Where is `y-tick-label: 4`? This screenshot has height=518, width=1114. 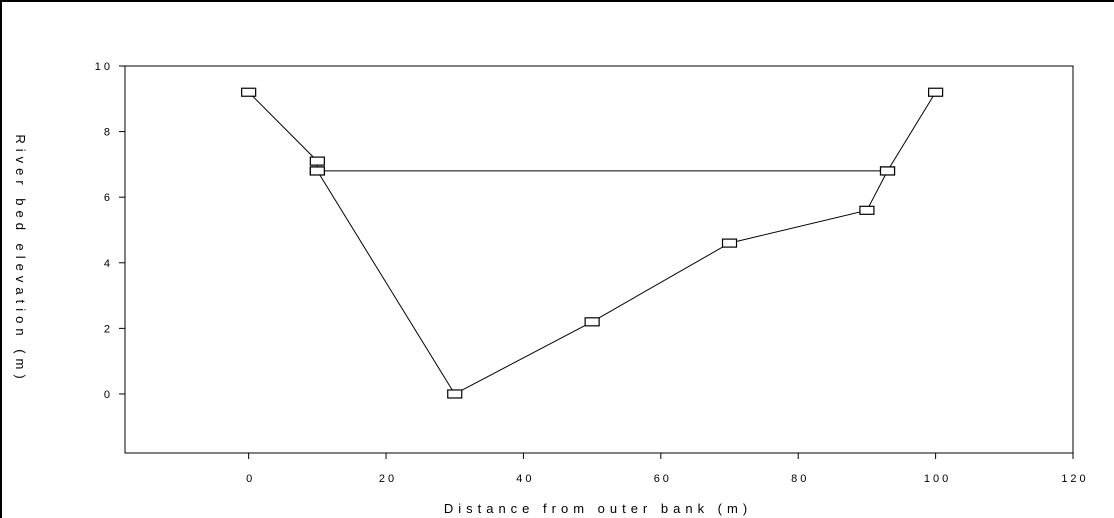 y-tick-label: 4 is located at coordinates (108, 264).